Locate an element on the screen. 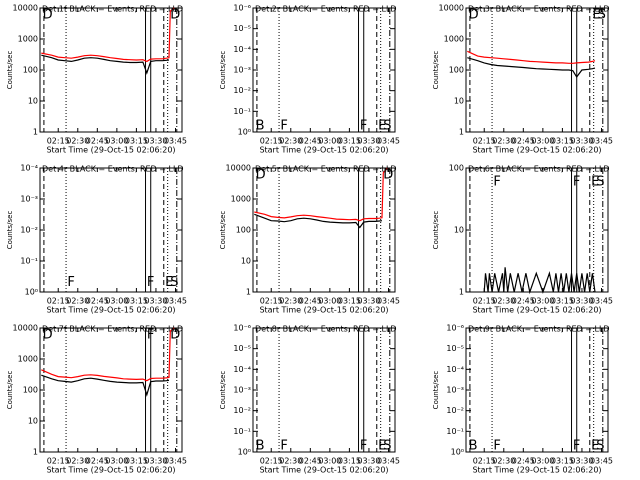 This screenshot has width=640, height=480. y-tick-label: 10⁻⁴ is located at coordinates (29, 168).